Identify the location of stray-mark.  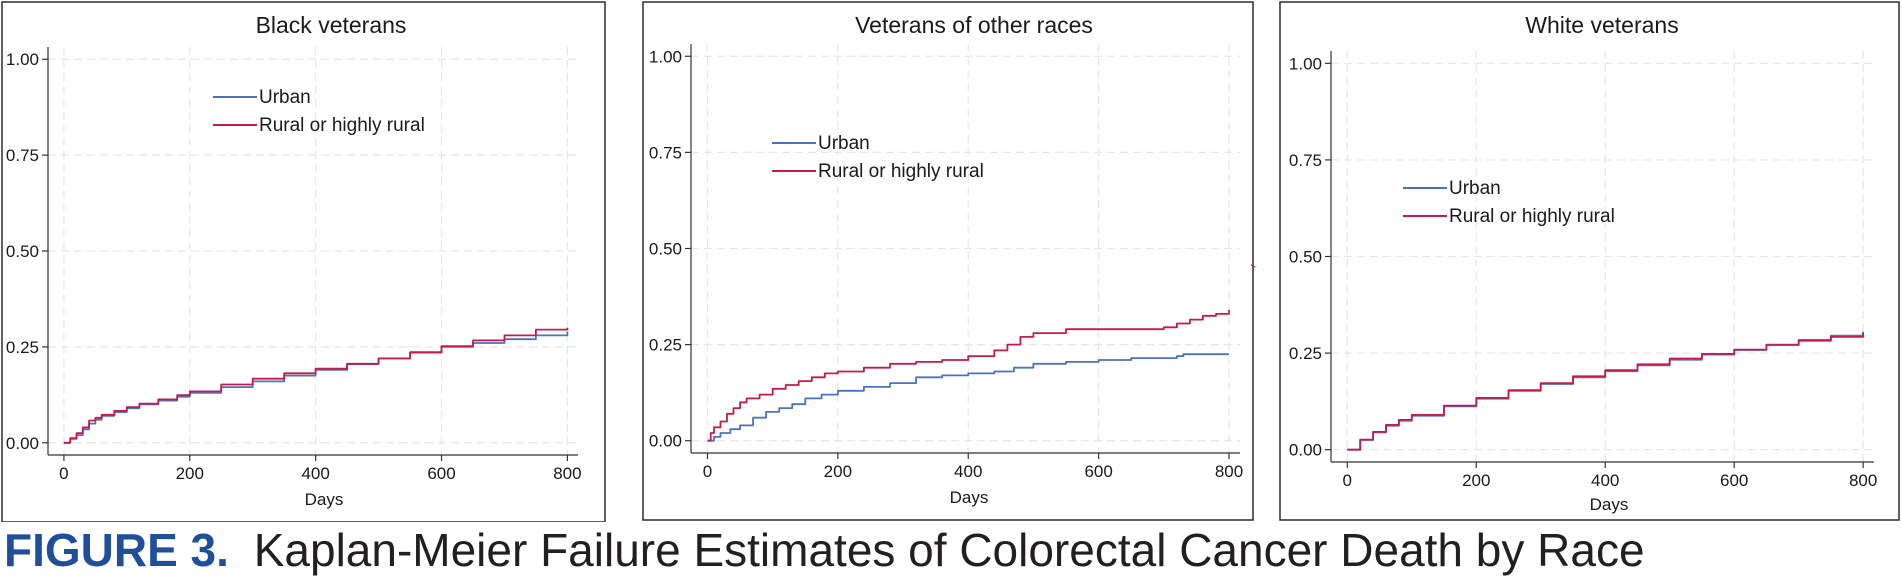
(1253, 266).